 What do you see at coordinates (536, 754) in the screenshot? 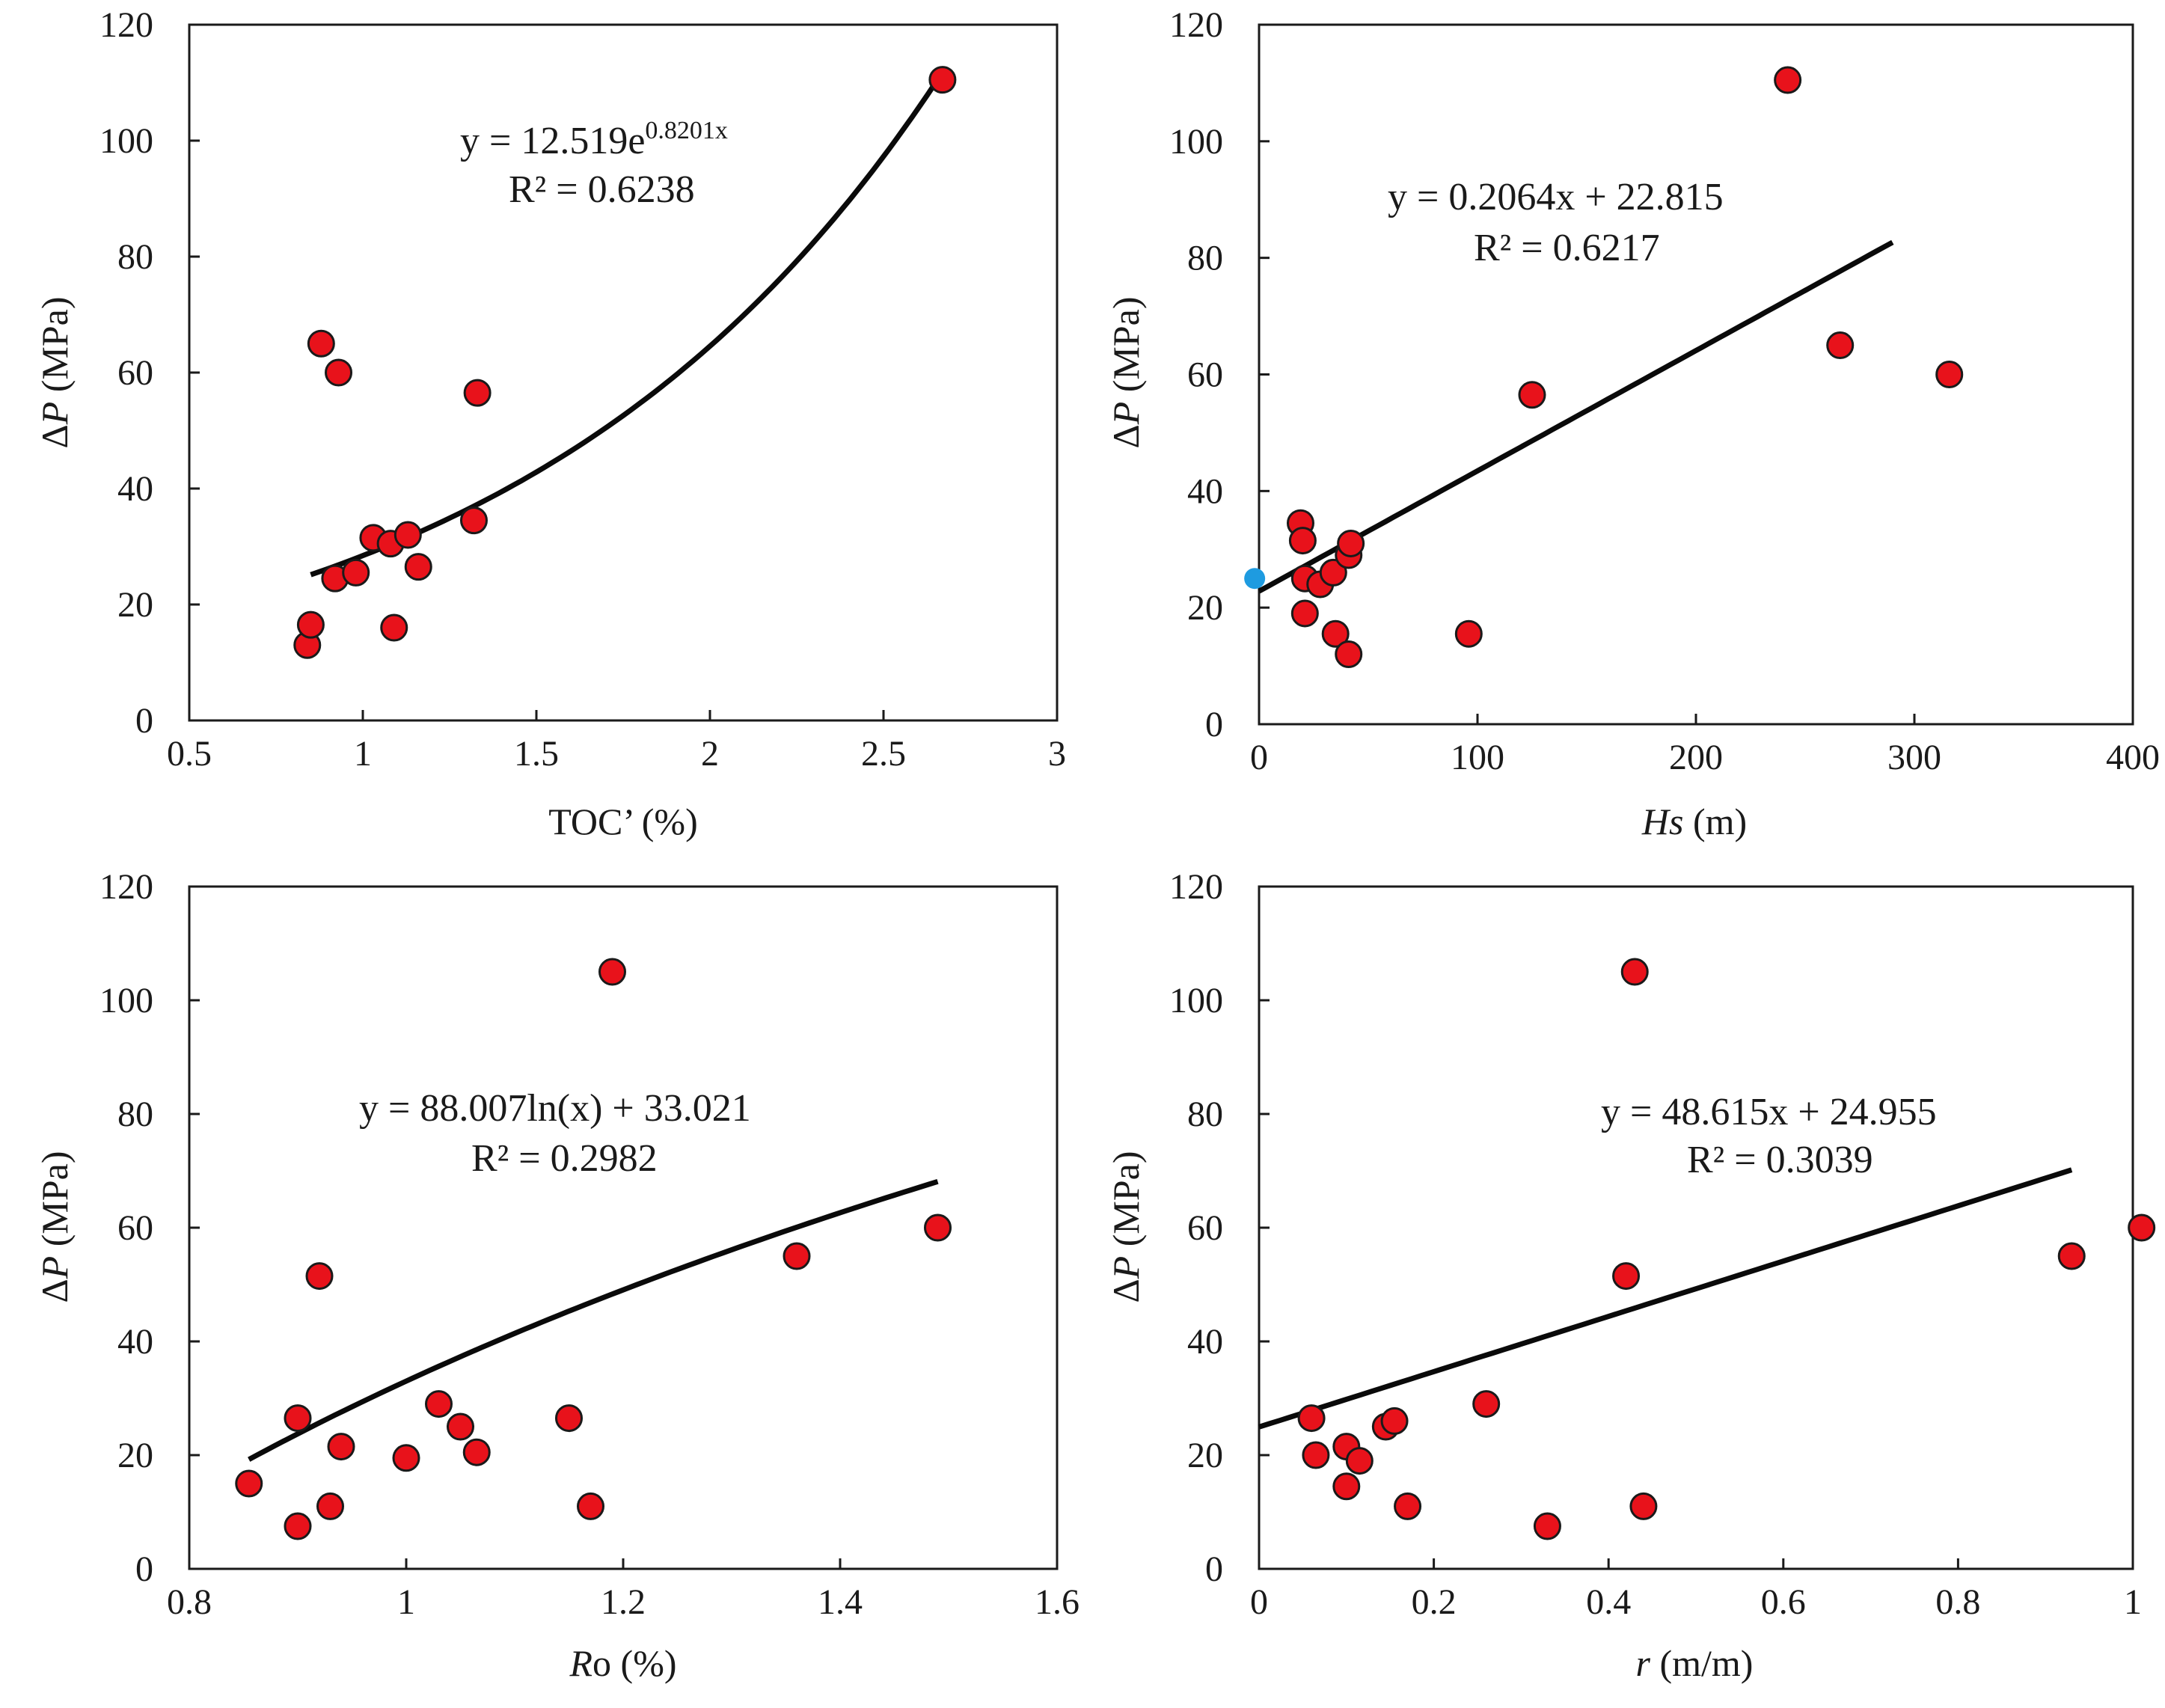
I see `x-tick-label: 1.5` at bounding box center [536, 754].